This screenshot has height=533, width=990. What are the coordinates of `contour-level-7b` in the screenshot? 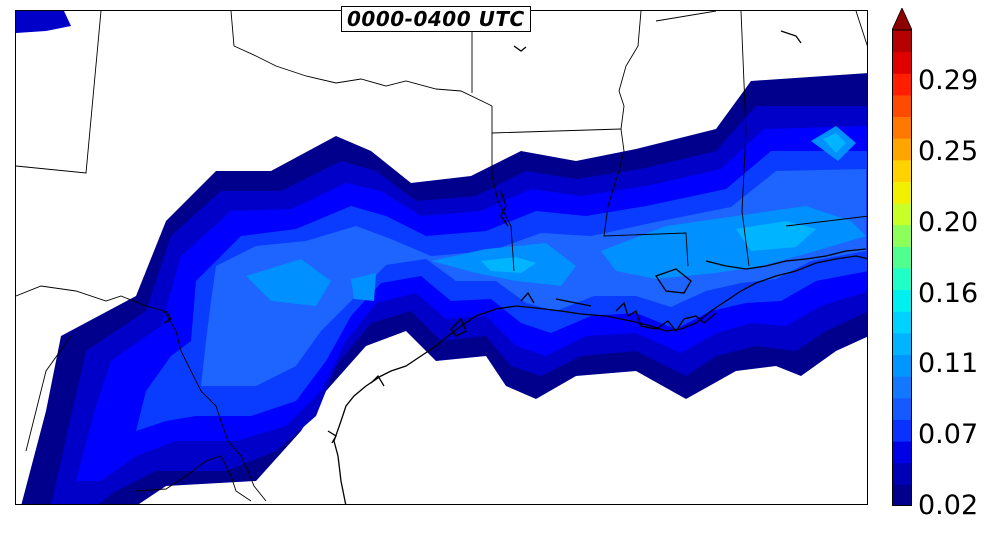 It's located at (776, 236).